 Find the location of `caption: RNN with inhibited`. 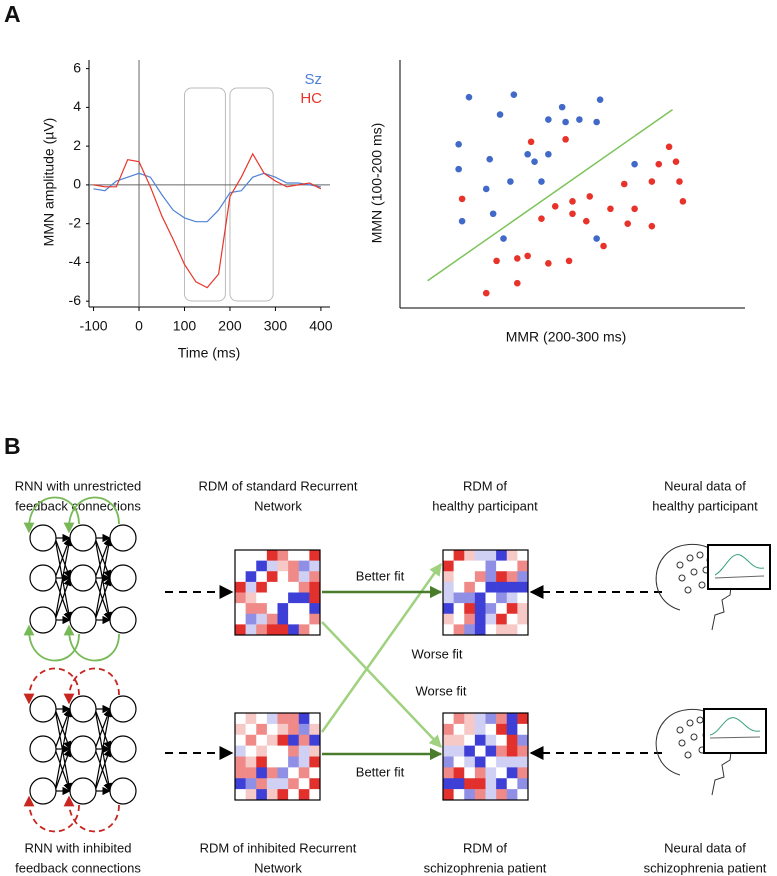

caption: RNN with inhibited is located at coordinates (78, 847).